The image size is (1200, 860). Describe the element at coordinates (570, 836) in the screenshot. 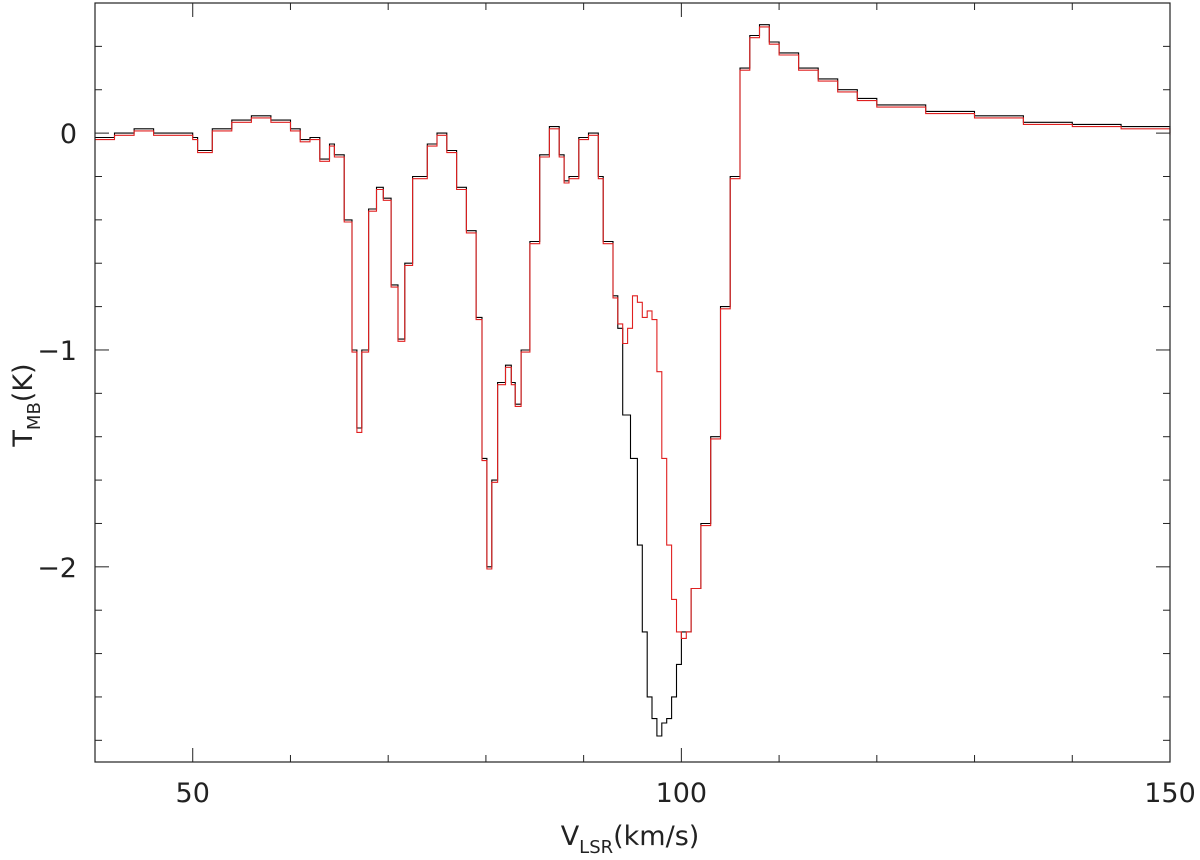

I see `x-axis-label-main: V` at that location.